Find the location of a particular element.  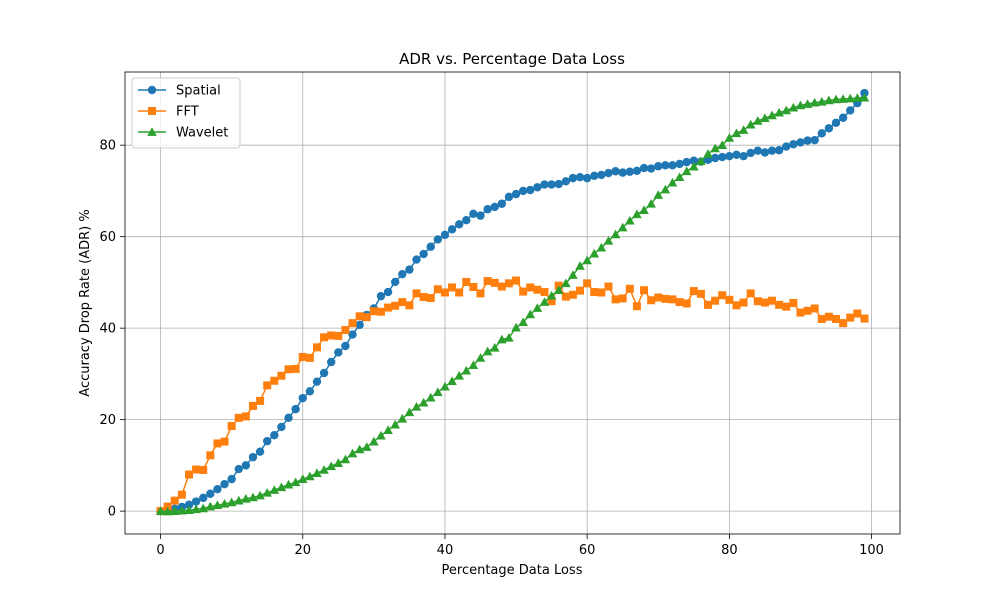

x-tick-label: 0 is located at coordinates (160, 550).